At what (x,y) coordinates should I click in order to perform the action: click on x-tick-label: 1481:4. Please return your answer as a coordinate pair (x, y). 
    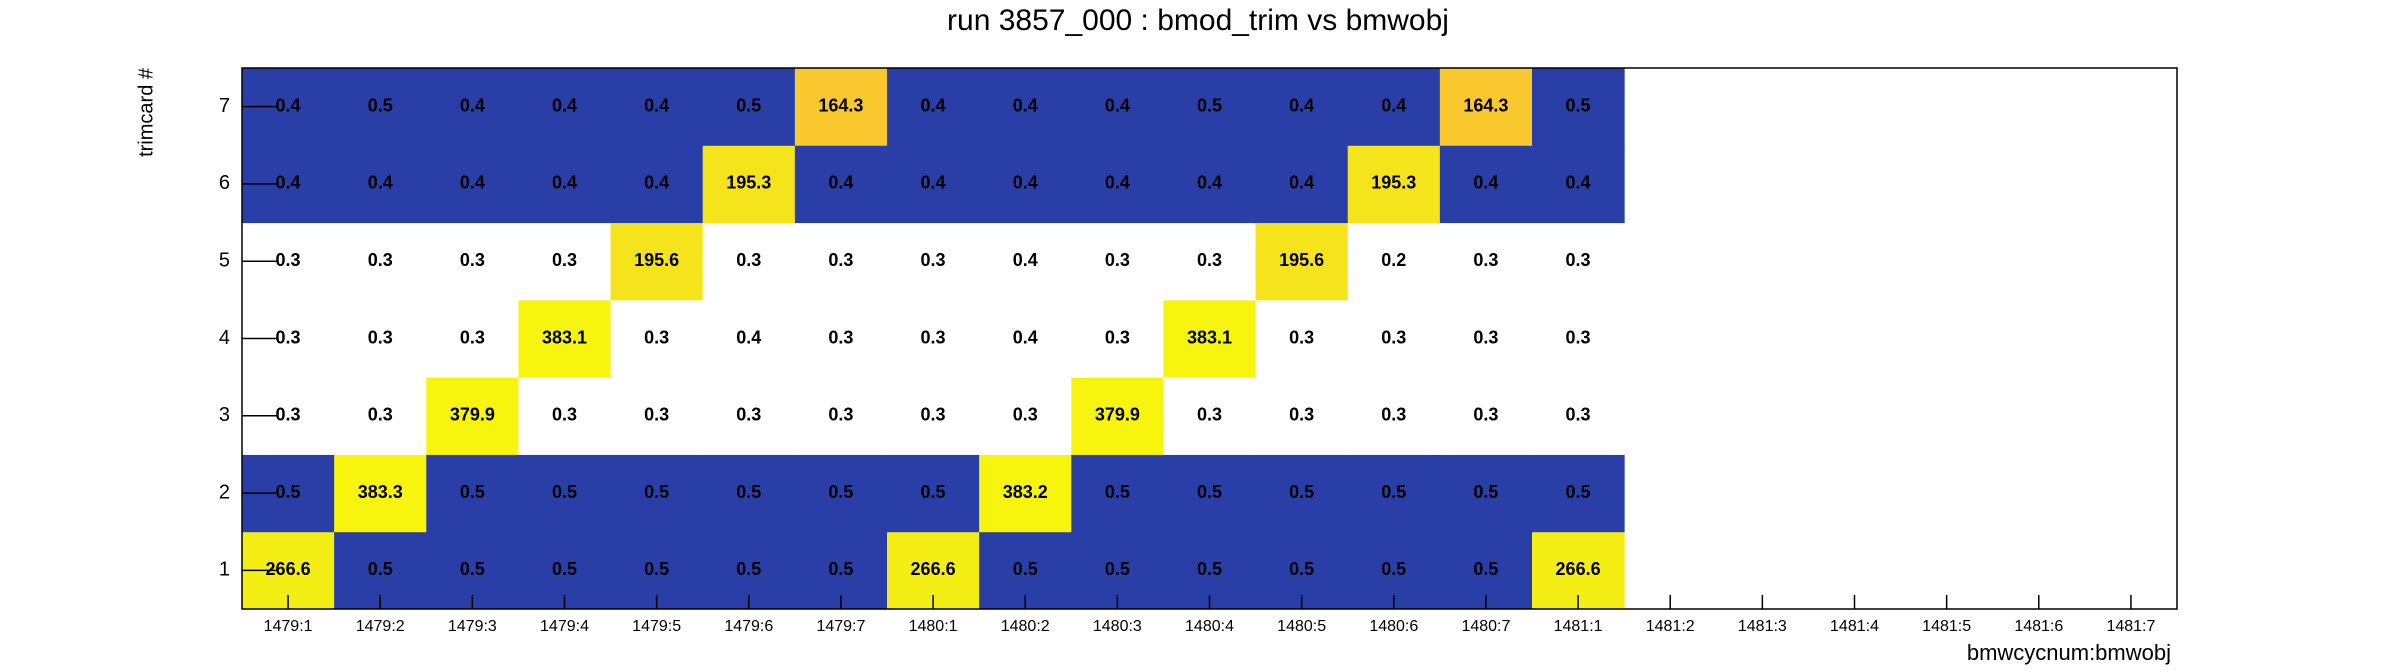
    Looking at the image, I should click on (1854, 626).